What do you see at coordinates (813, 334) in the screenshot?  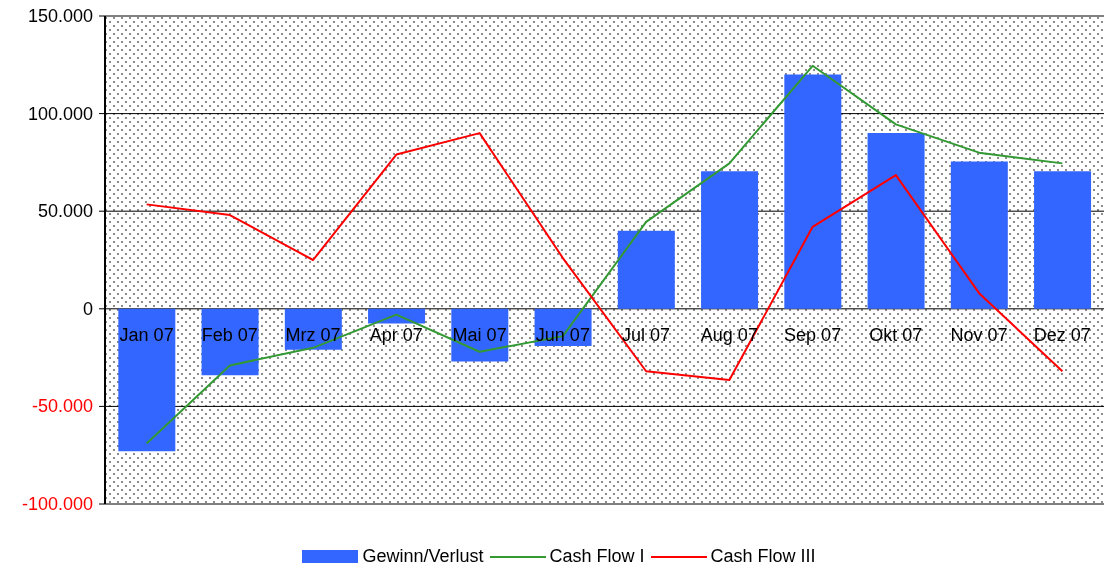 I see `x-tick-label: Sep 07` at bounding box center [813, 334].